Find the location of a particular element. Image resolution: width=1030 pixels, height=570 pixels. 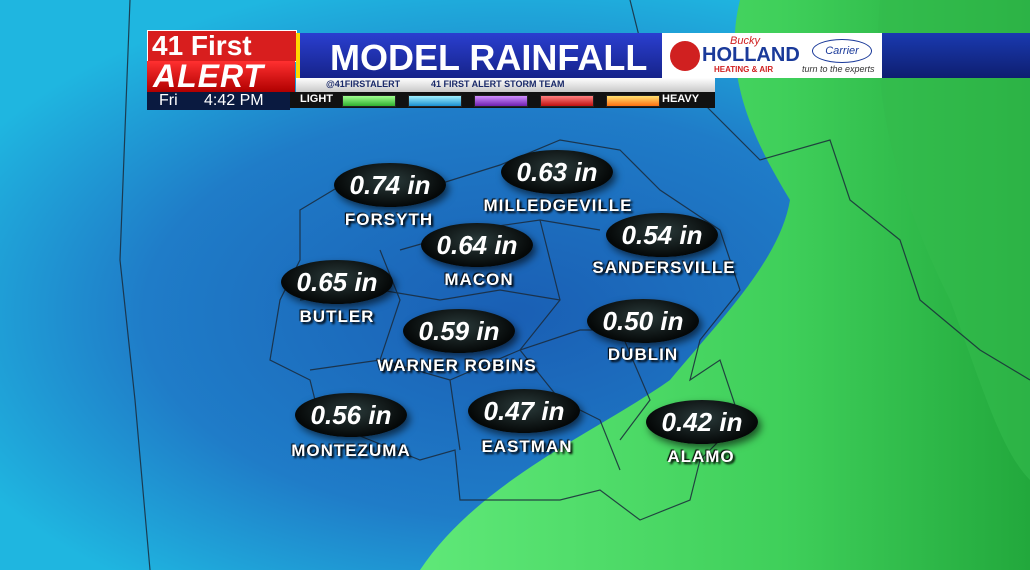

brand-bottom: ALERT is located at coordinates (209, 76).